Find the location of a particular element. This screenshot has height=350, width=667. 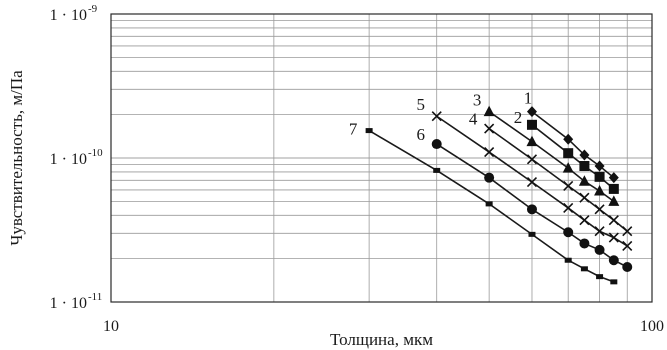

series-label-3: 3 is located at coordinates (477, 100).